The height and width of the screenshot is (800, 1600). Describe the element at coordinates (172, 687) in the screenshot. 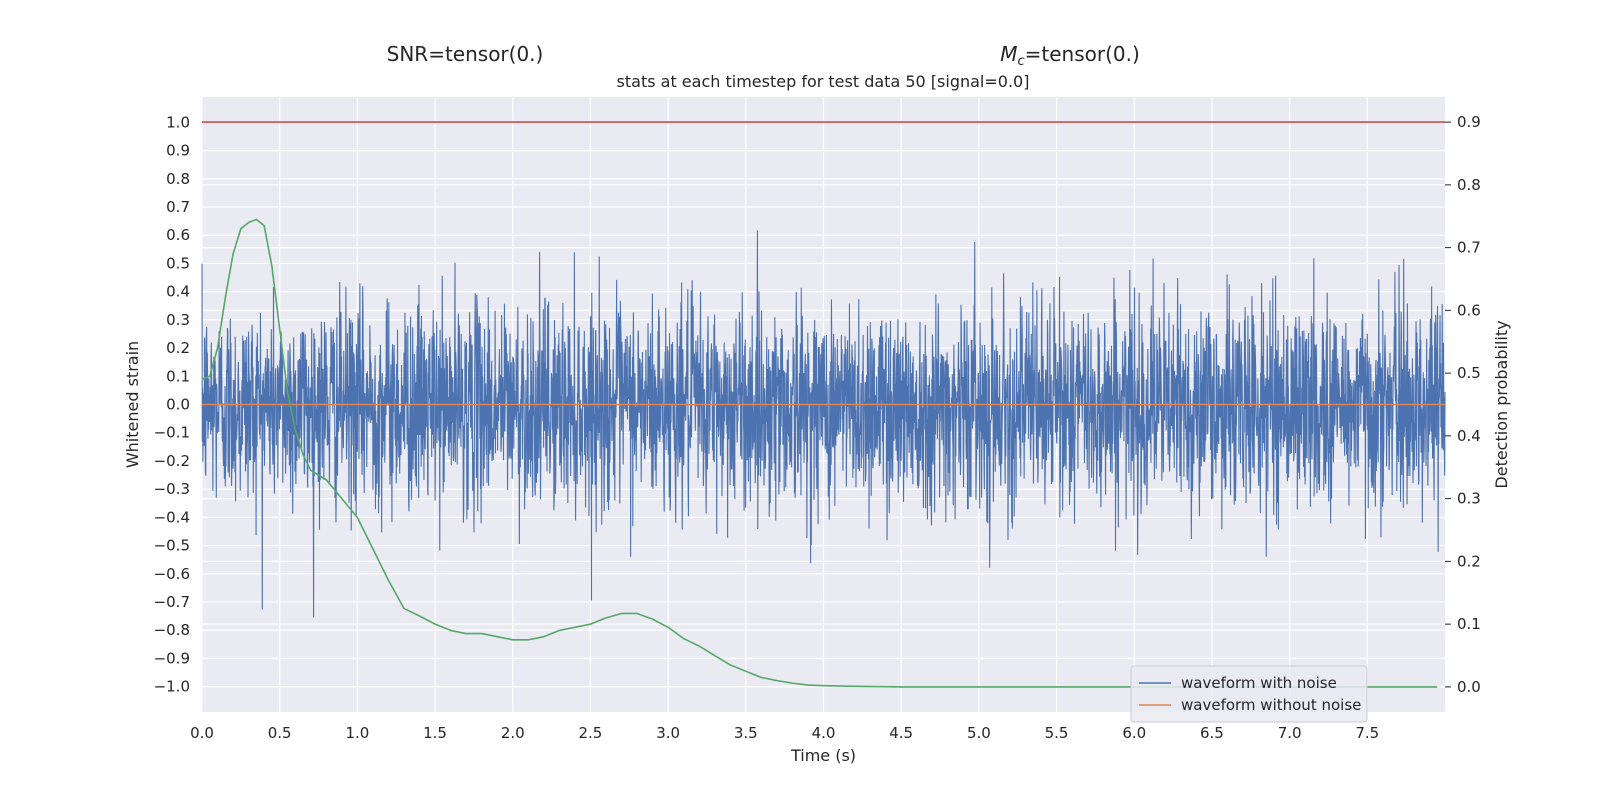

I see `y-tick-label: −1.0` at that location.